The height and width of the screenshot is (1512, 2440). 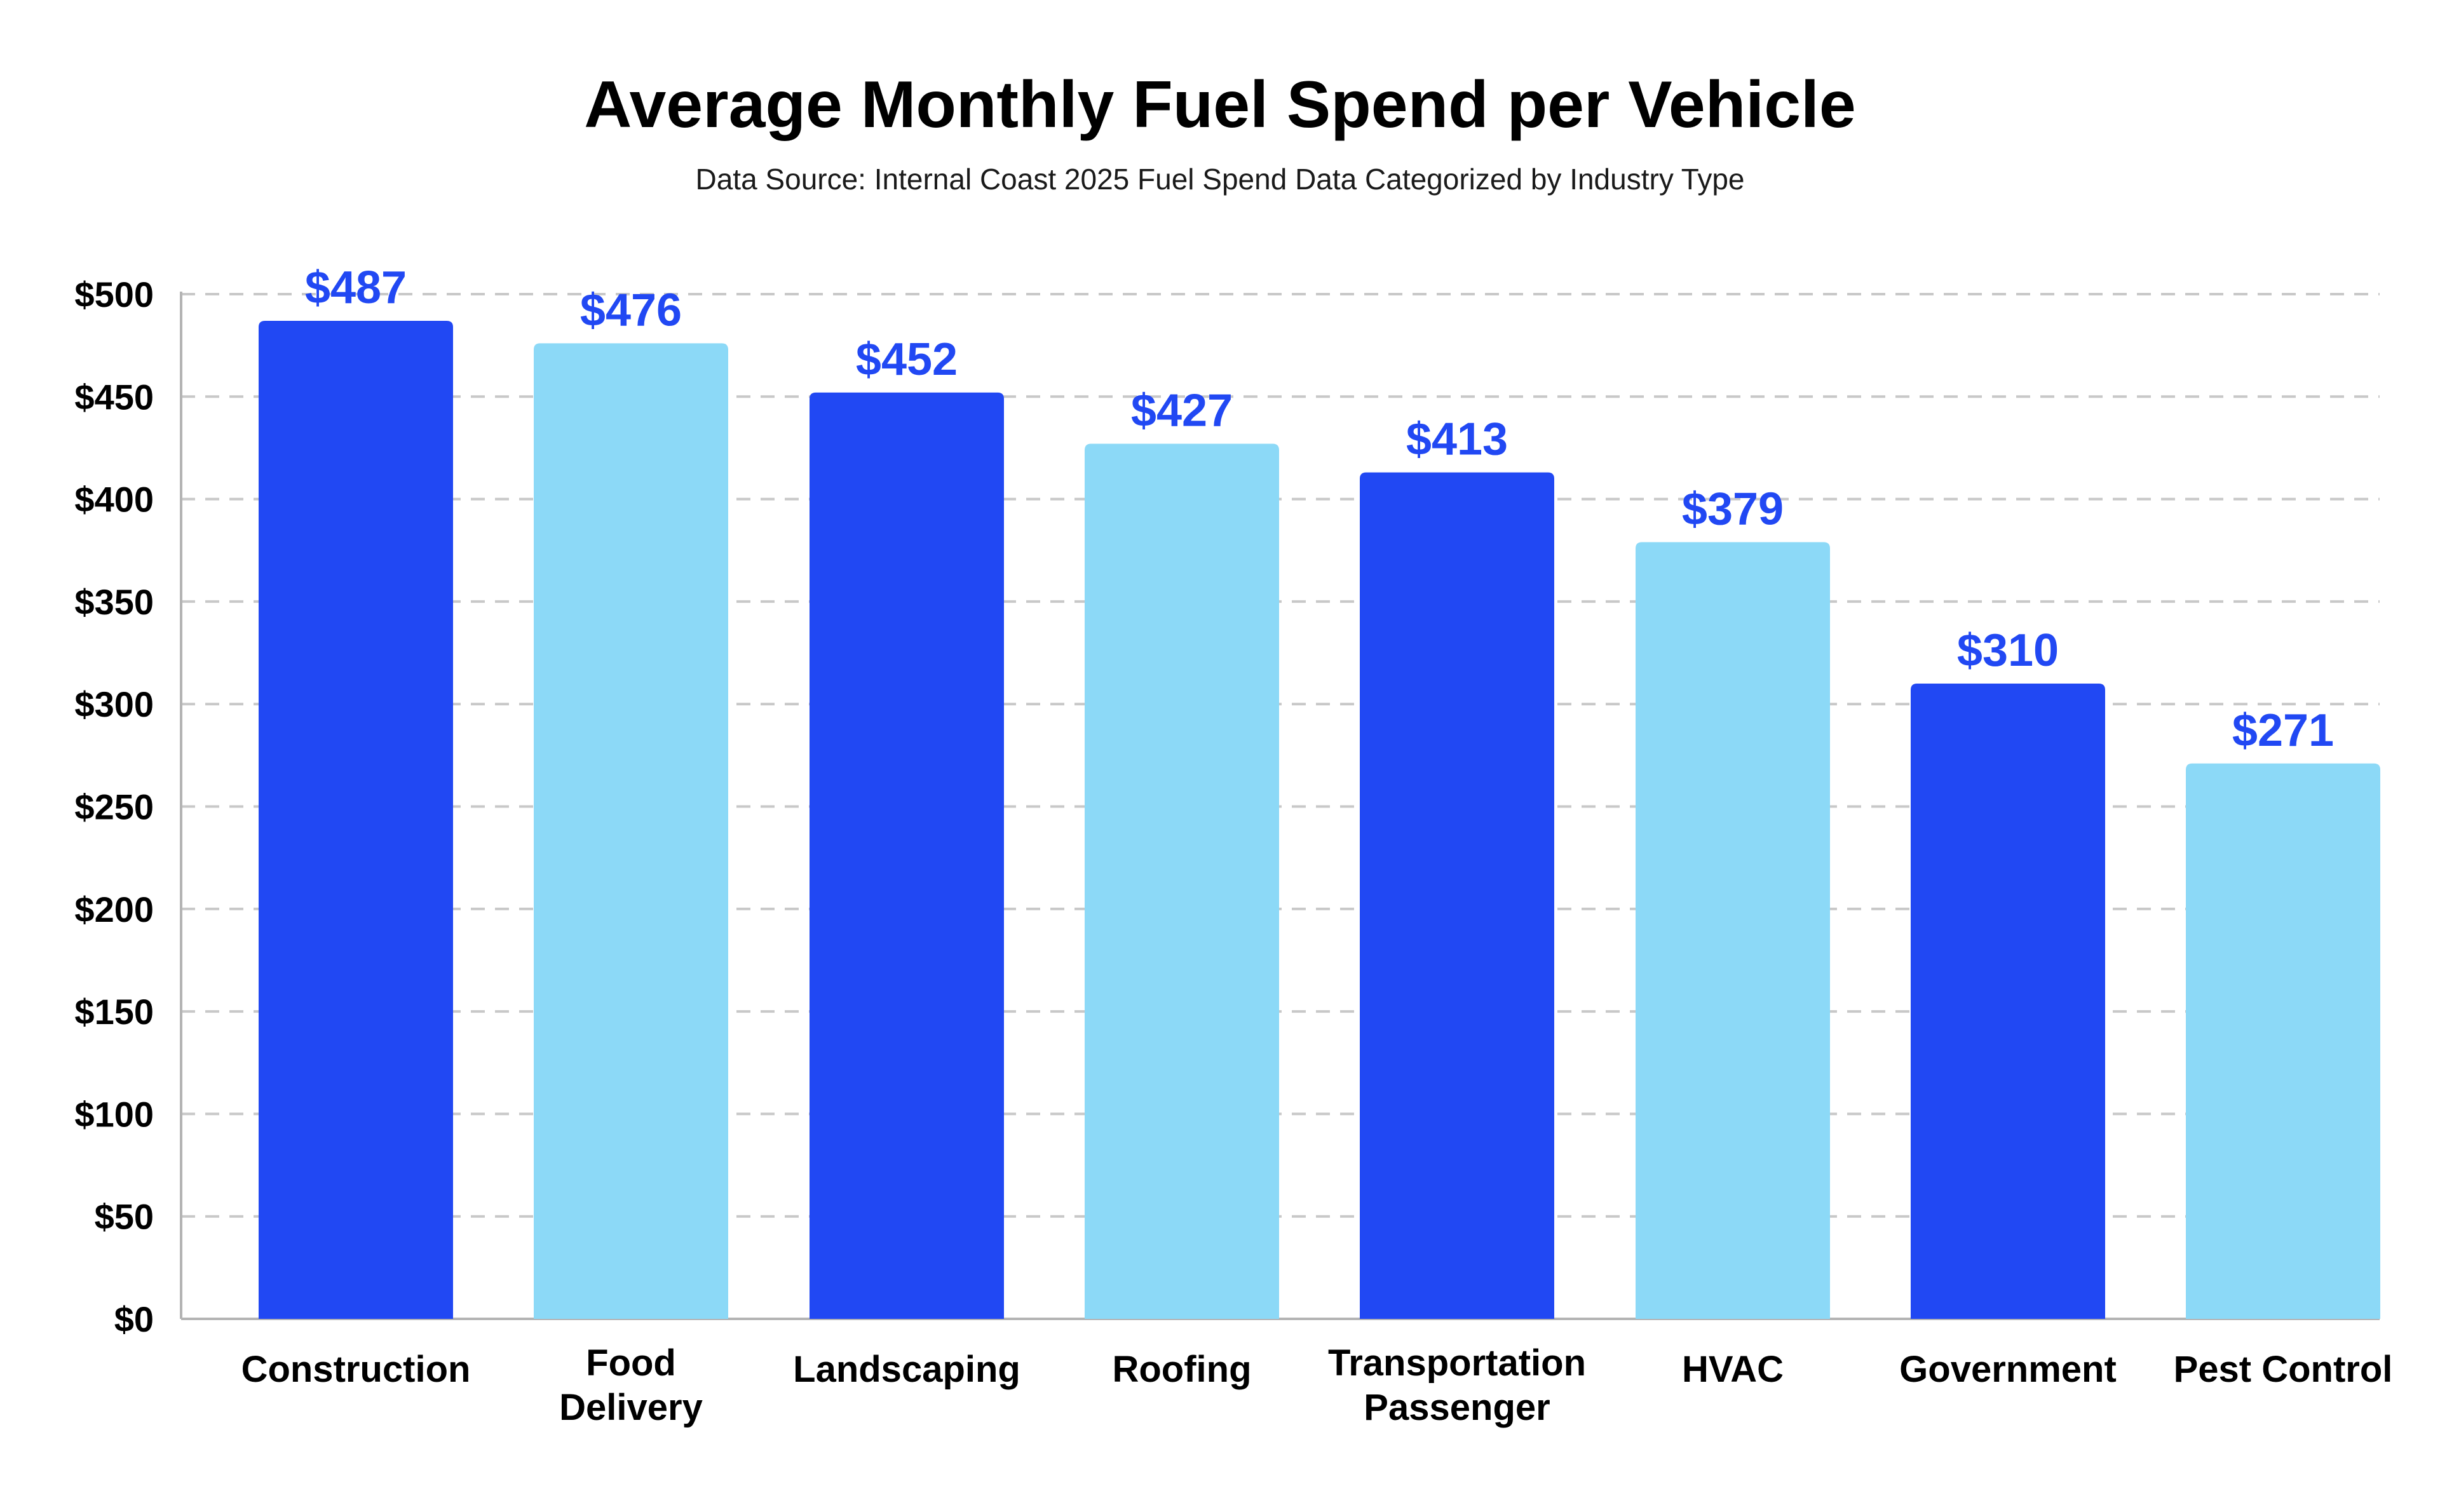 I want to click on data-label: $379, so click(x=1733, y=508).